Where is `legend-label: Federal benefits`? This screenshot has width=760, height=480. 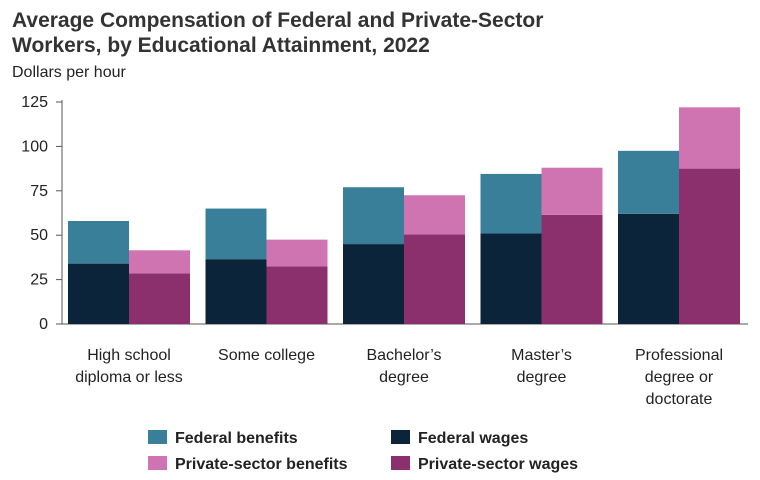
legend-label: Federal benefits is located at coordinates (236, 438).